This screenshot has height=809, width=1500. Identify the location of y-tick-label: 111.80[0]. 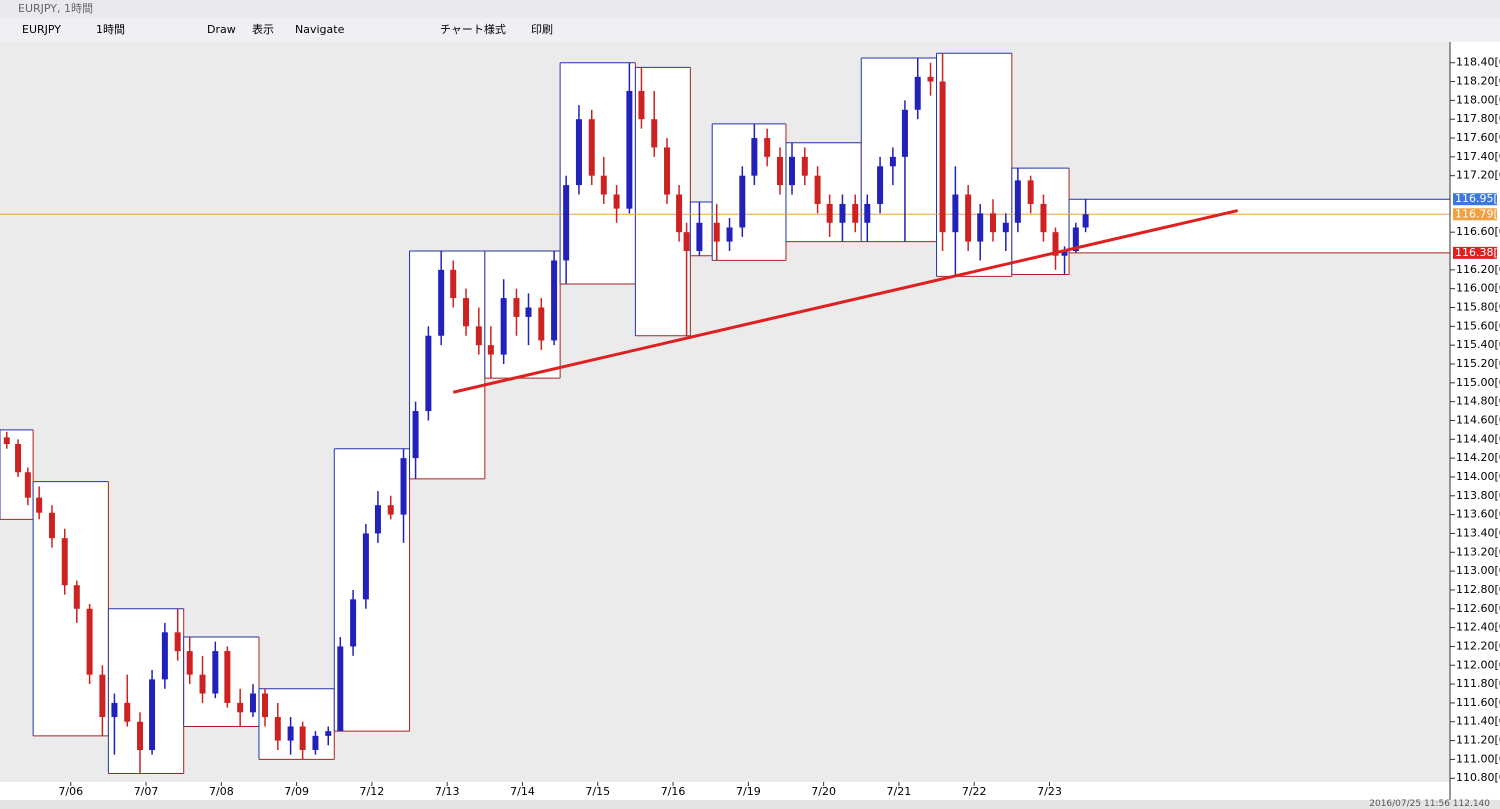
(1478, 683).